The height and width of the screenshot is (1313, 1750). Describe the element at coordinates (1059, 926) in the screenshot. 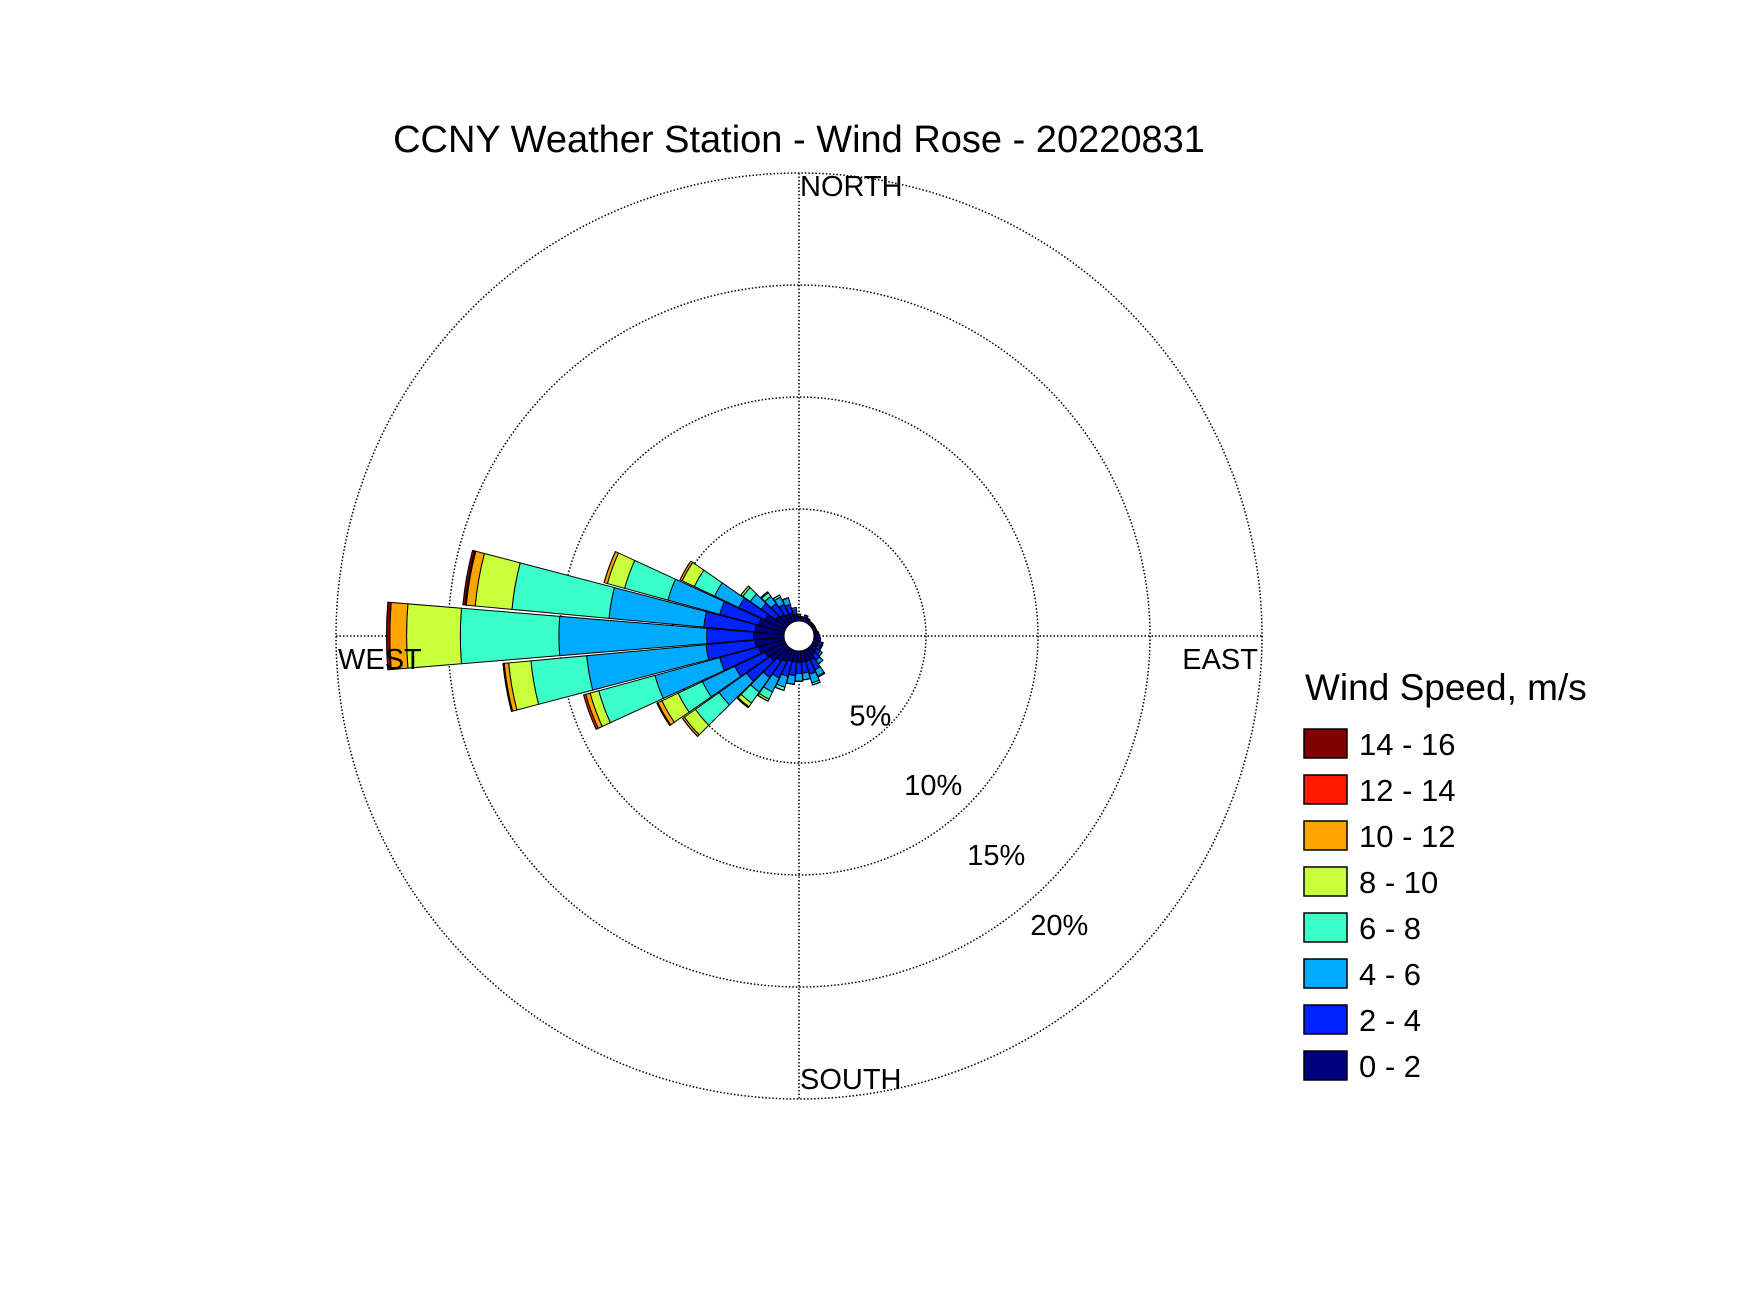

I see `r-tick-label: 20%` at that location.